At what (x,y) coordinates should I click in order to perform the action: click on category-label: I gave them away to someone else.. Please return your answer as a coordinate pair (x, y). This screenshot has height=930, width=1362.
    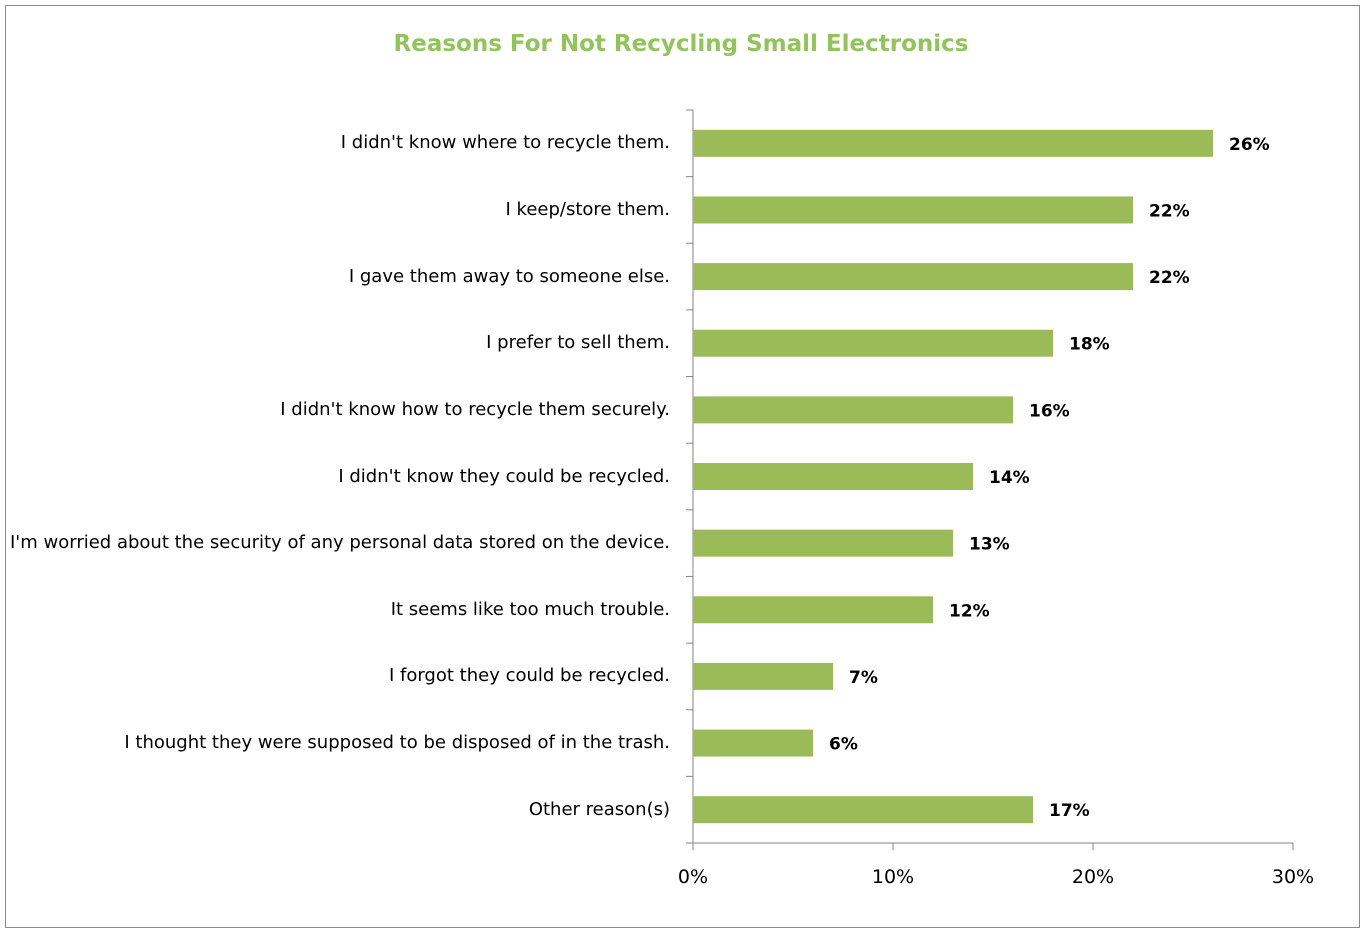
    Looking at the image, I should click on (509, 276).